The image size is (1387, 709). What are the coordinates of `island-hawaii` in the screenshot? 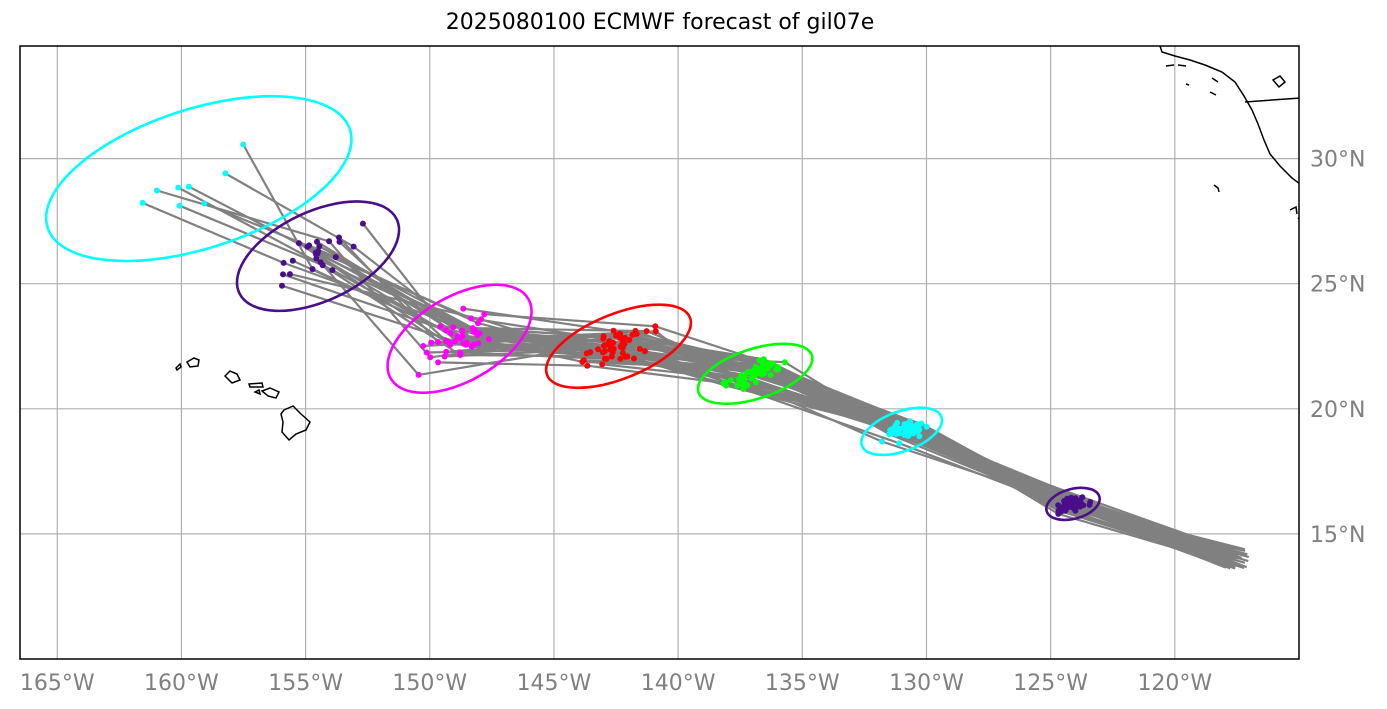 It's located at (295, 423).